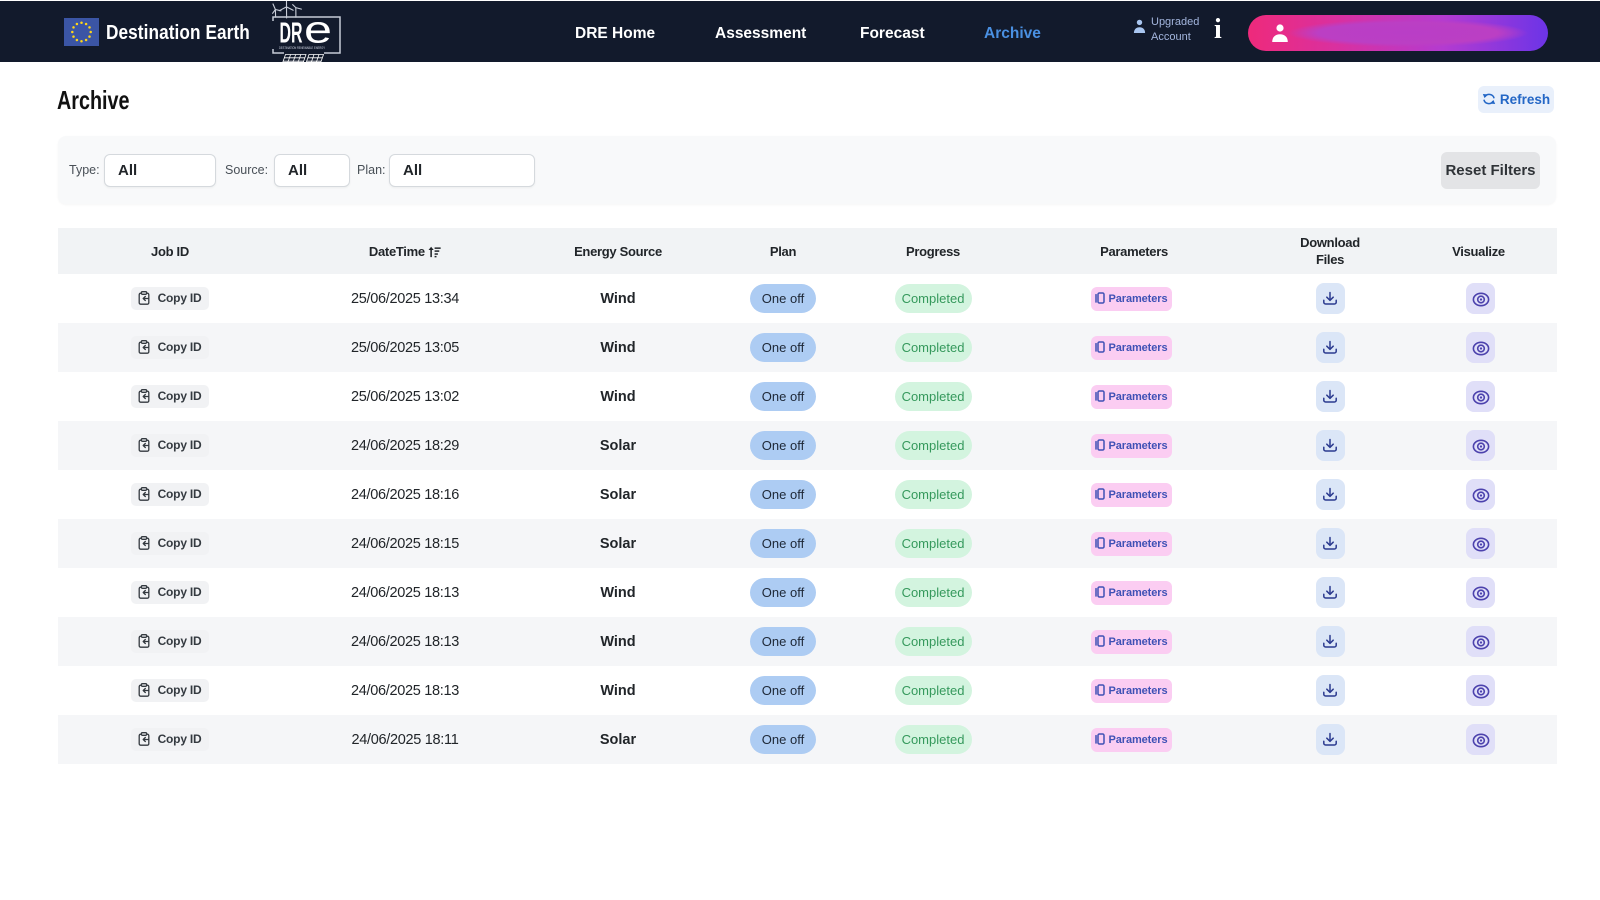 This screenshot has height=900, width=1600. Describe the element at coordinates (318, 31) in the screenshot. I see `svg-text: e` at that location.